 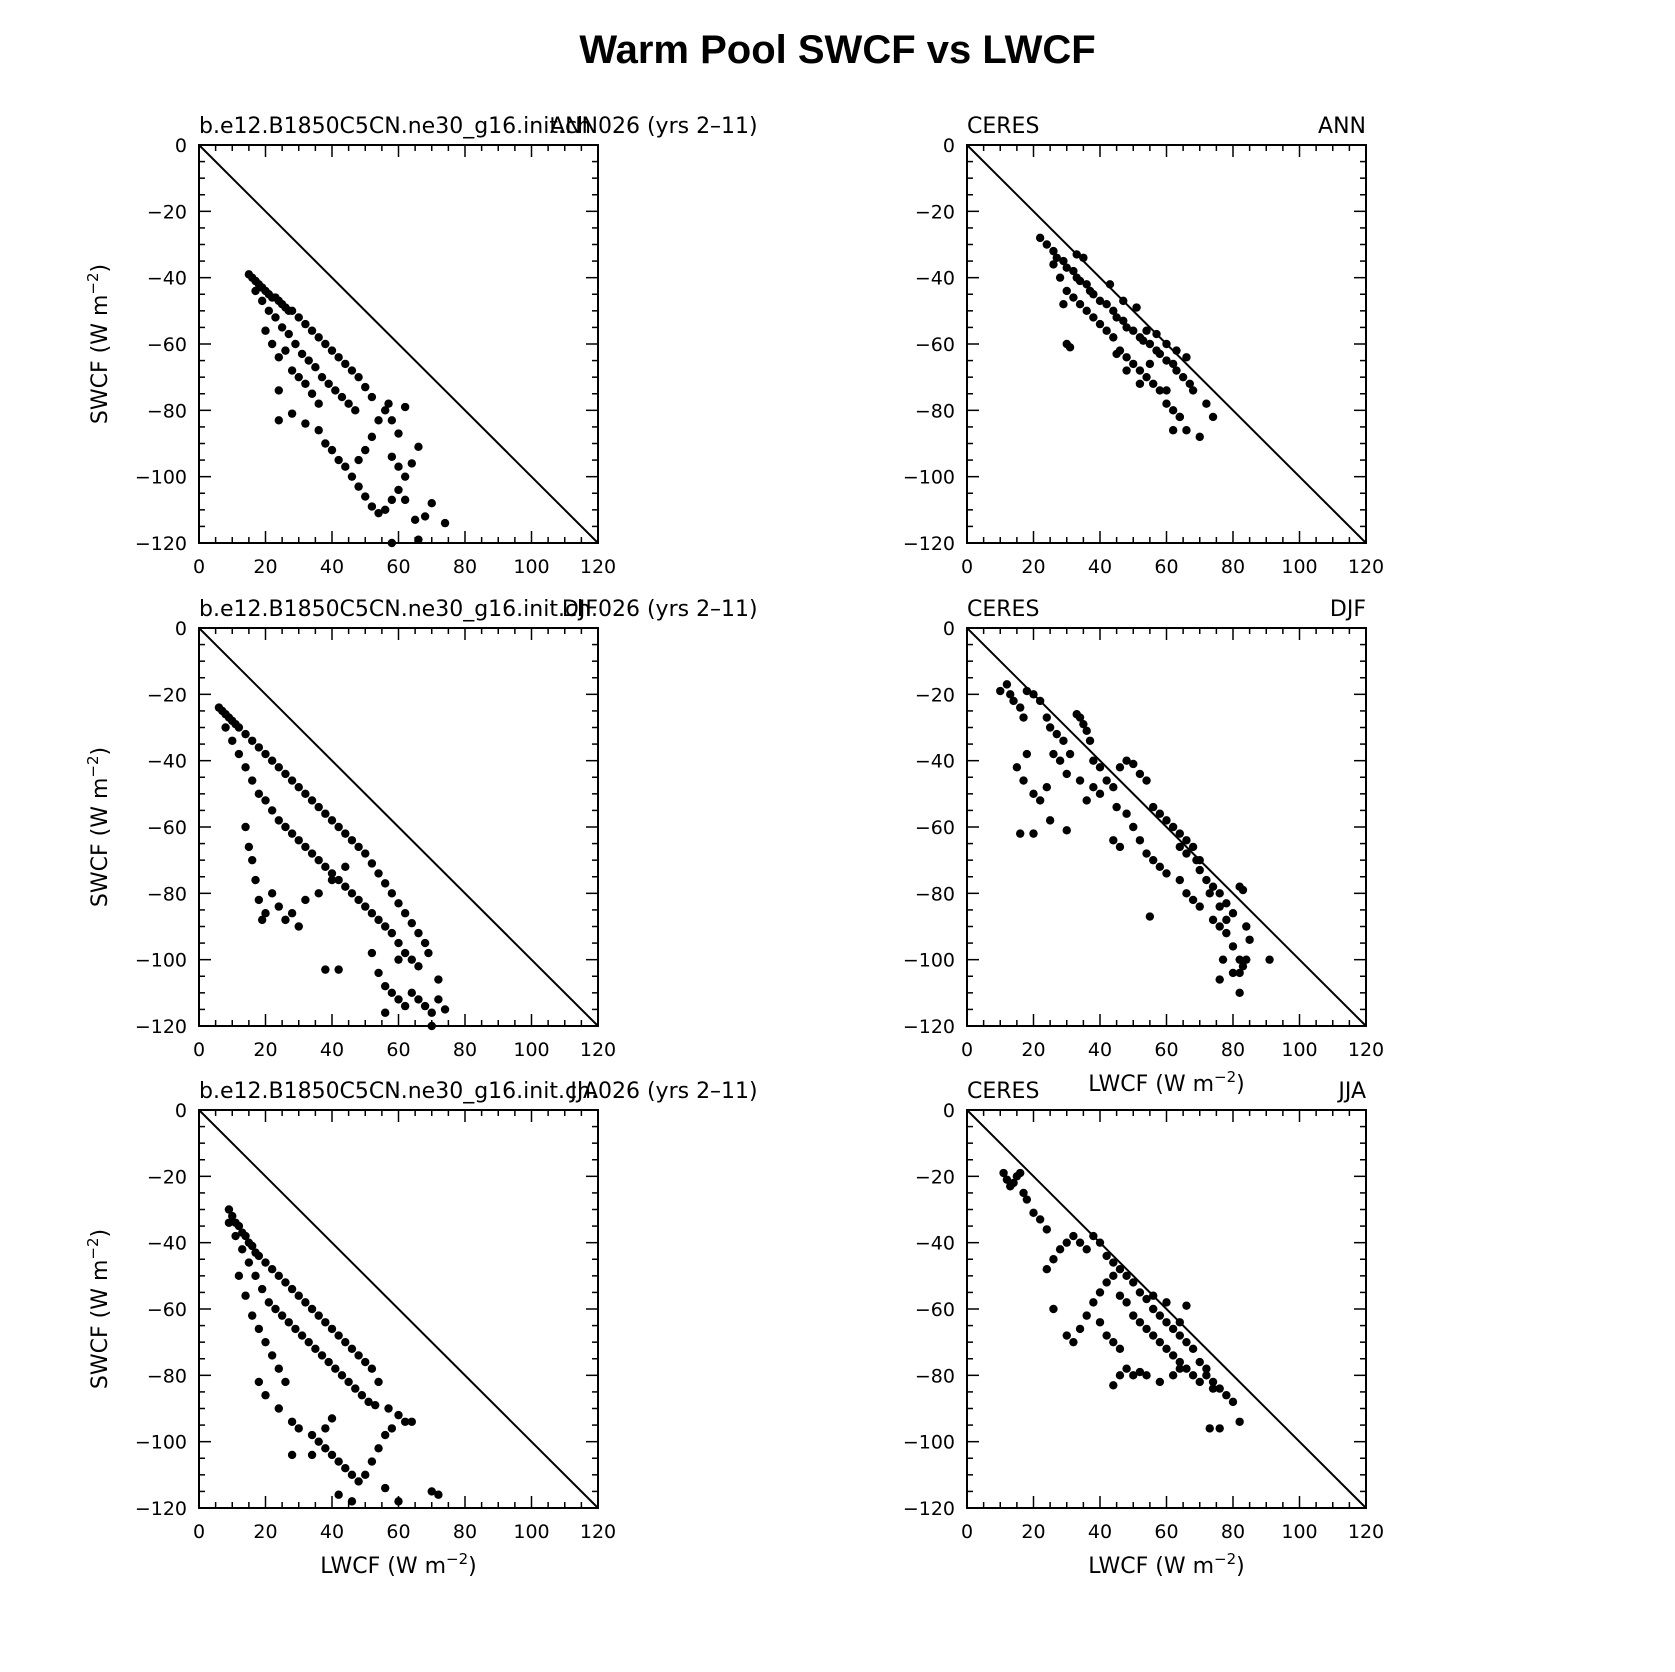 I want to click on x-tick-label: 120, so click(x=1366, y=1050).